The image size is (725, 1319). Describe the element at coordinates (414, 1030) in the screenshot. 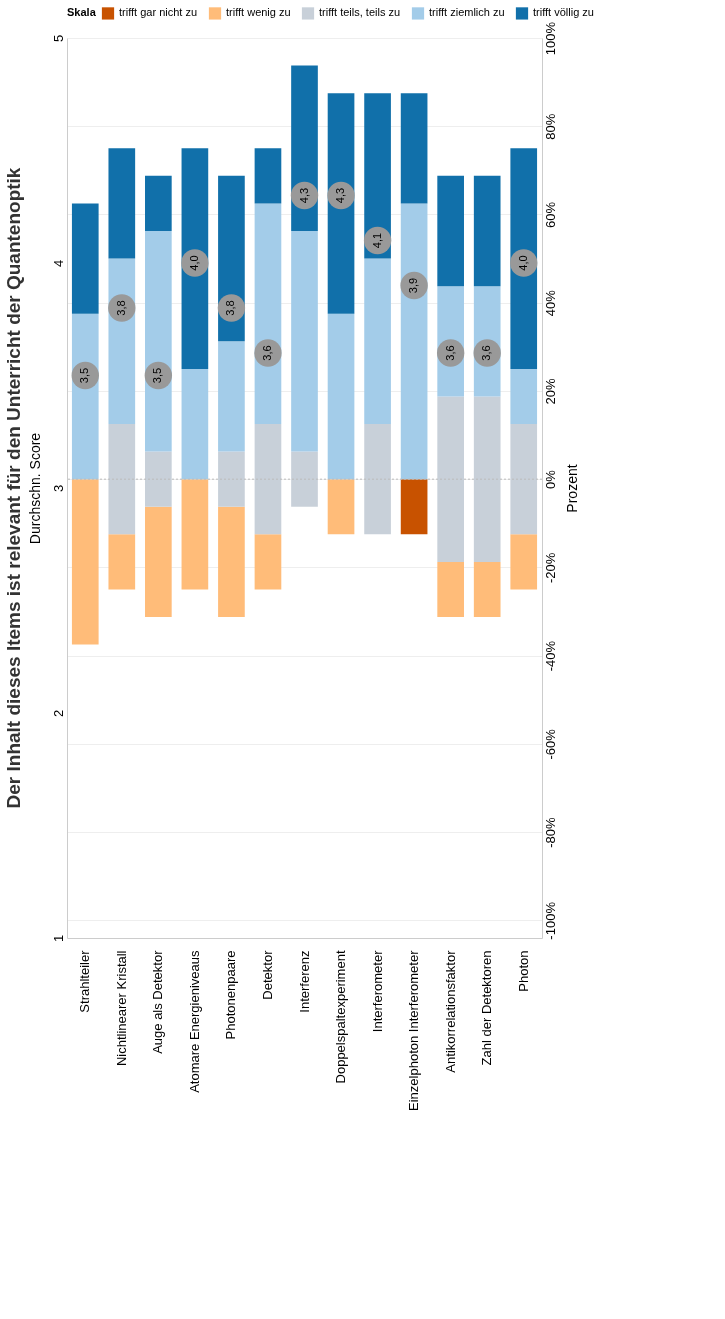

I see `x-tick-label: Einzelphoton Interferometer` at that location.